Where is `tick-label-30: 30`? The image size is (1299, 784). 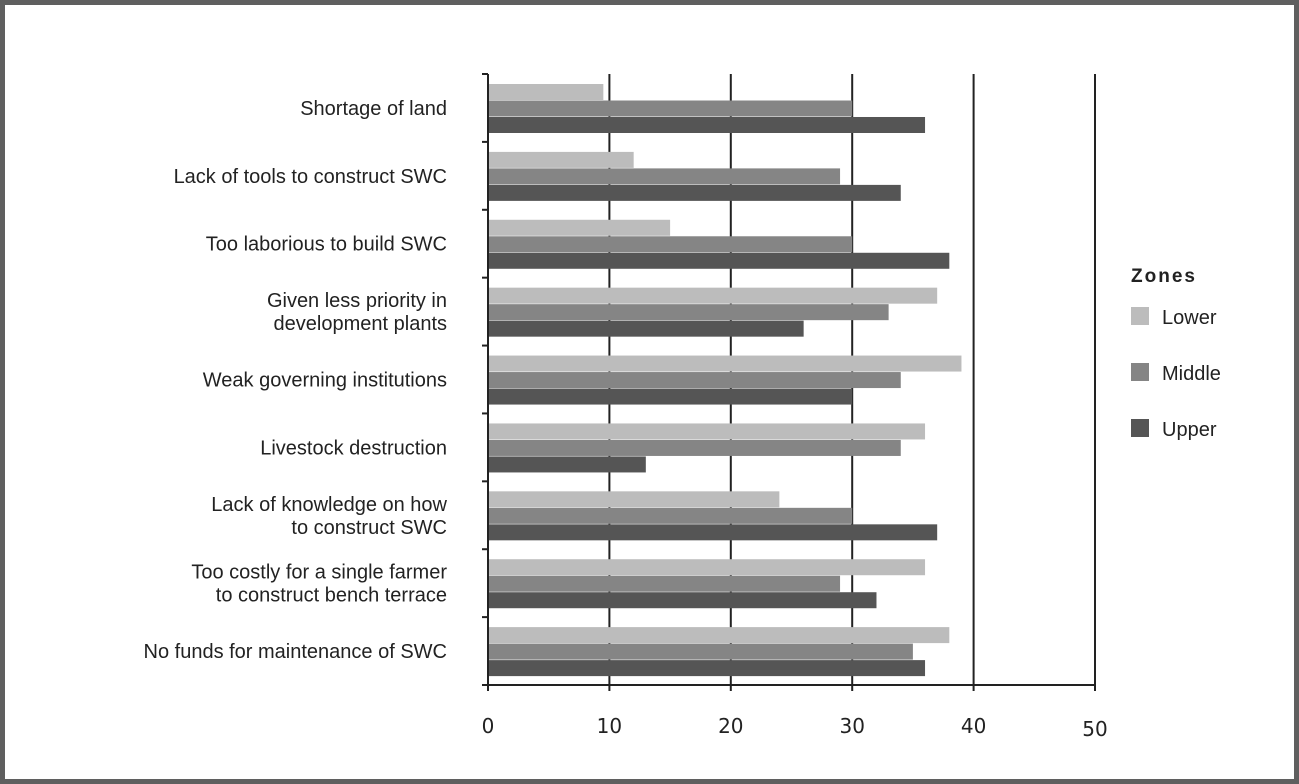
tick-label-30: 30 is located at coordinates (851, 726).